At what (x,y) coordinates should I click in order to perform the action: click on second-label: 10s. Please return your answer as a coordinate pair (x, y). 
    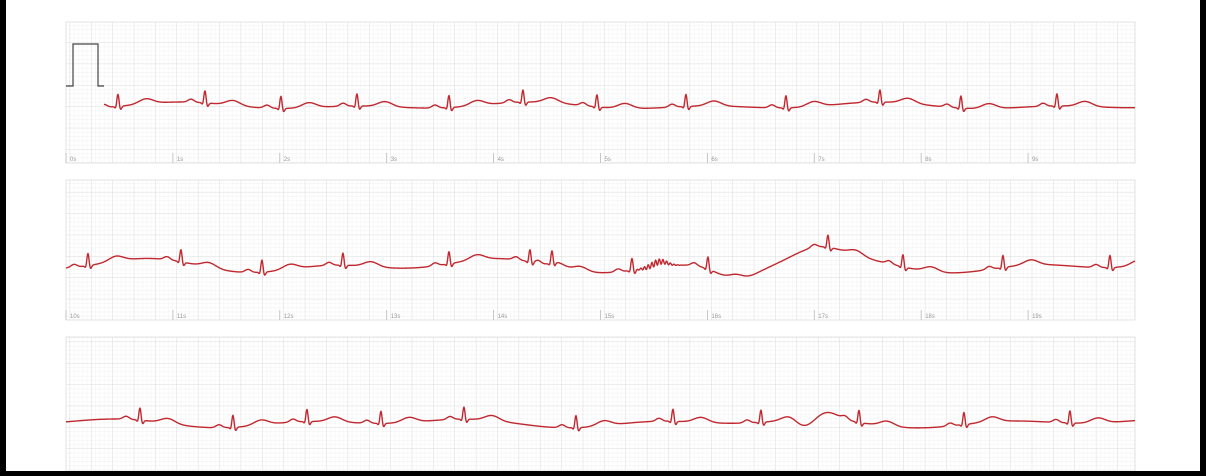
    Looking at the image, I should click on (75, 317).